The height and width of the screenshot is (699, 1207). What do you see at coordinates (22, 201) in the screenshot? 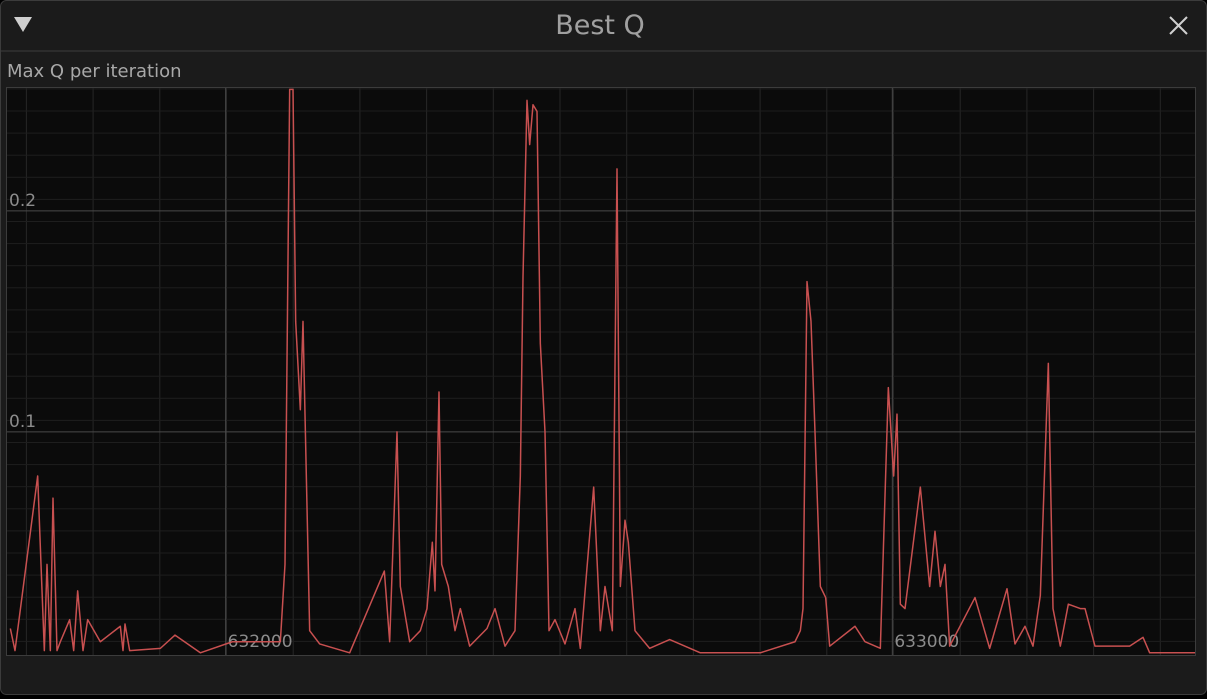
I see `y-tick-label: 0.2` at bounding box center [22, 201].